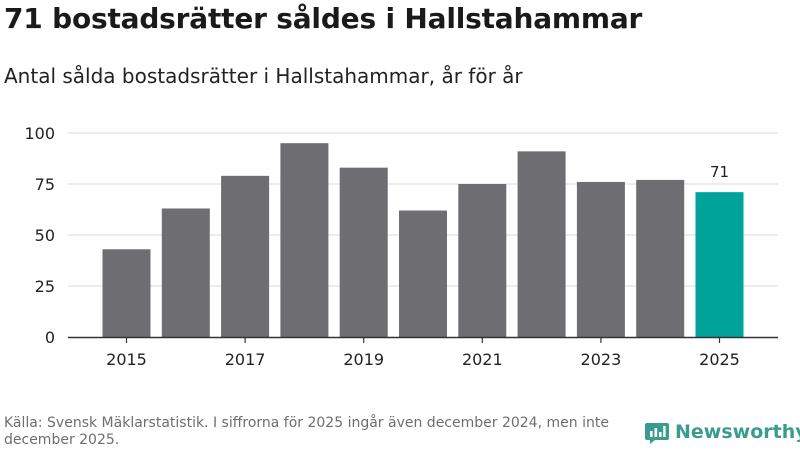 Image resolution: width=800 pixels, height=450 pixels. Describe the element at coordinates (541, 244) in the screenshot. I see `bar-2022` at that location.